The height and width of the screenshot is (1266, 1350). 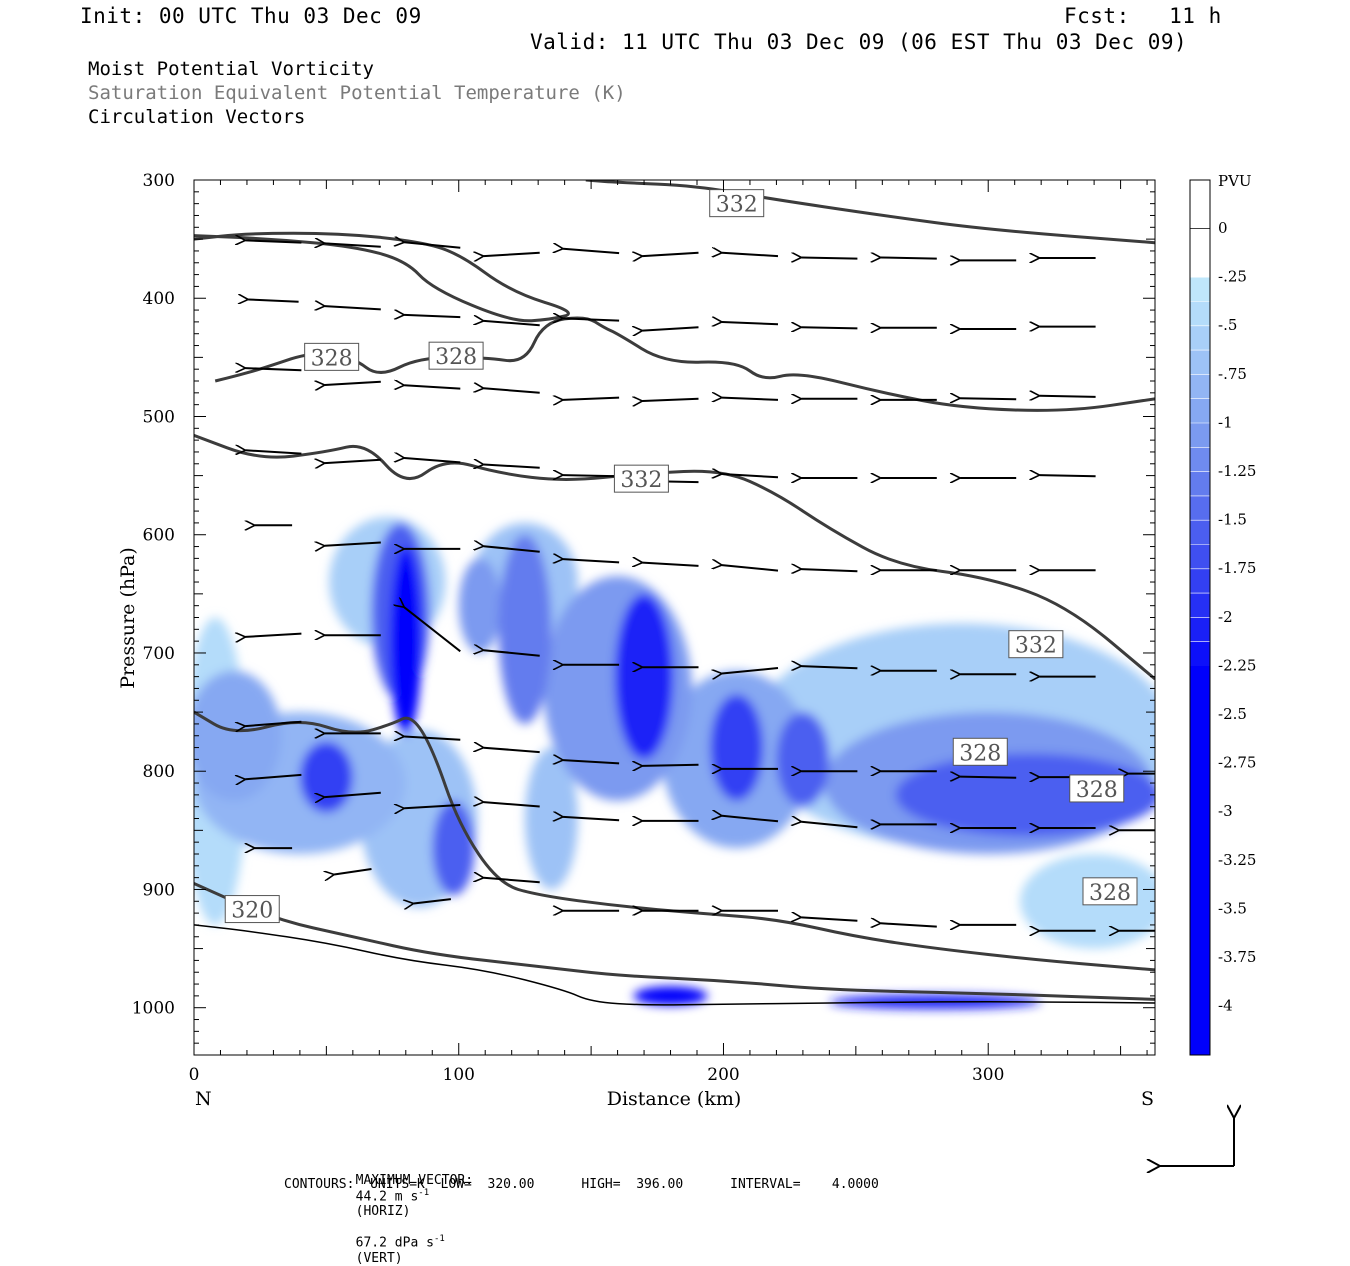 I want to click on x-tick-label: 200, so click(x=723, y=1075).